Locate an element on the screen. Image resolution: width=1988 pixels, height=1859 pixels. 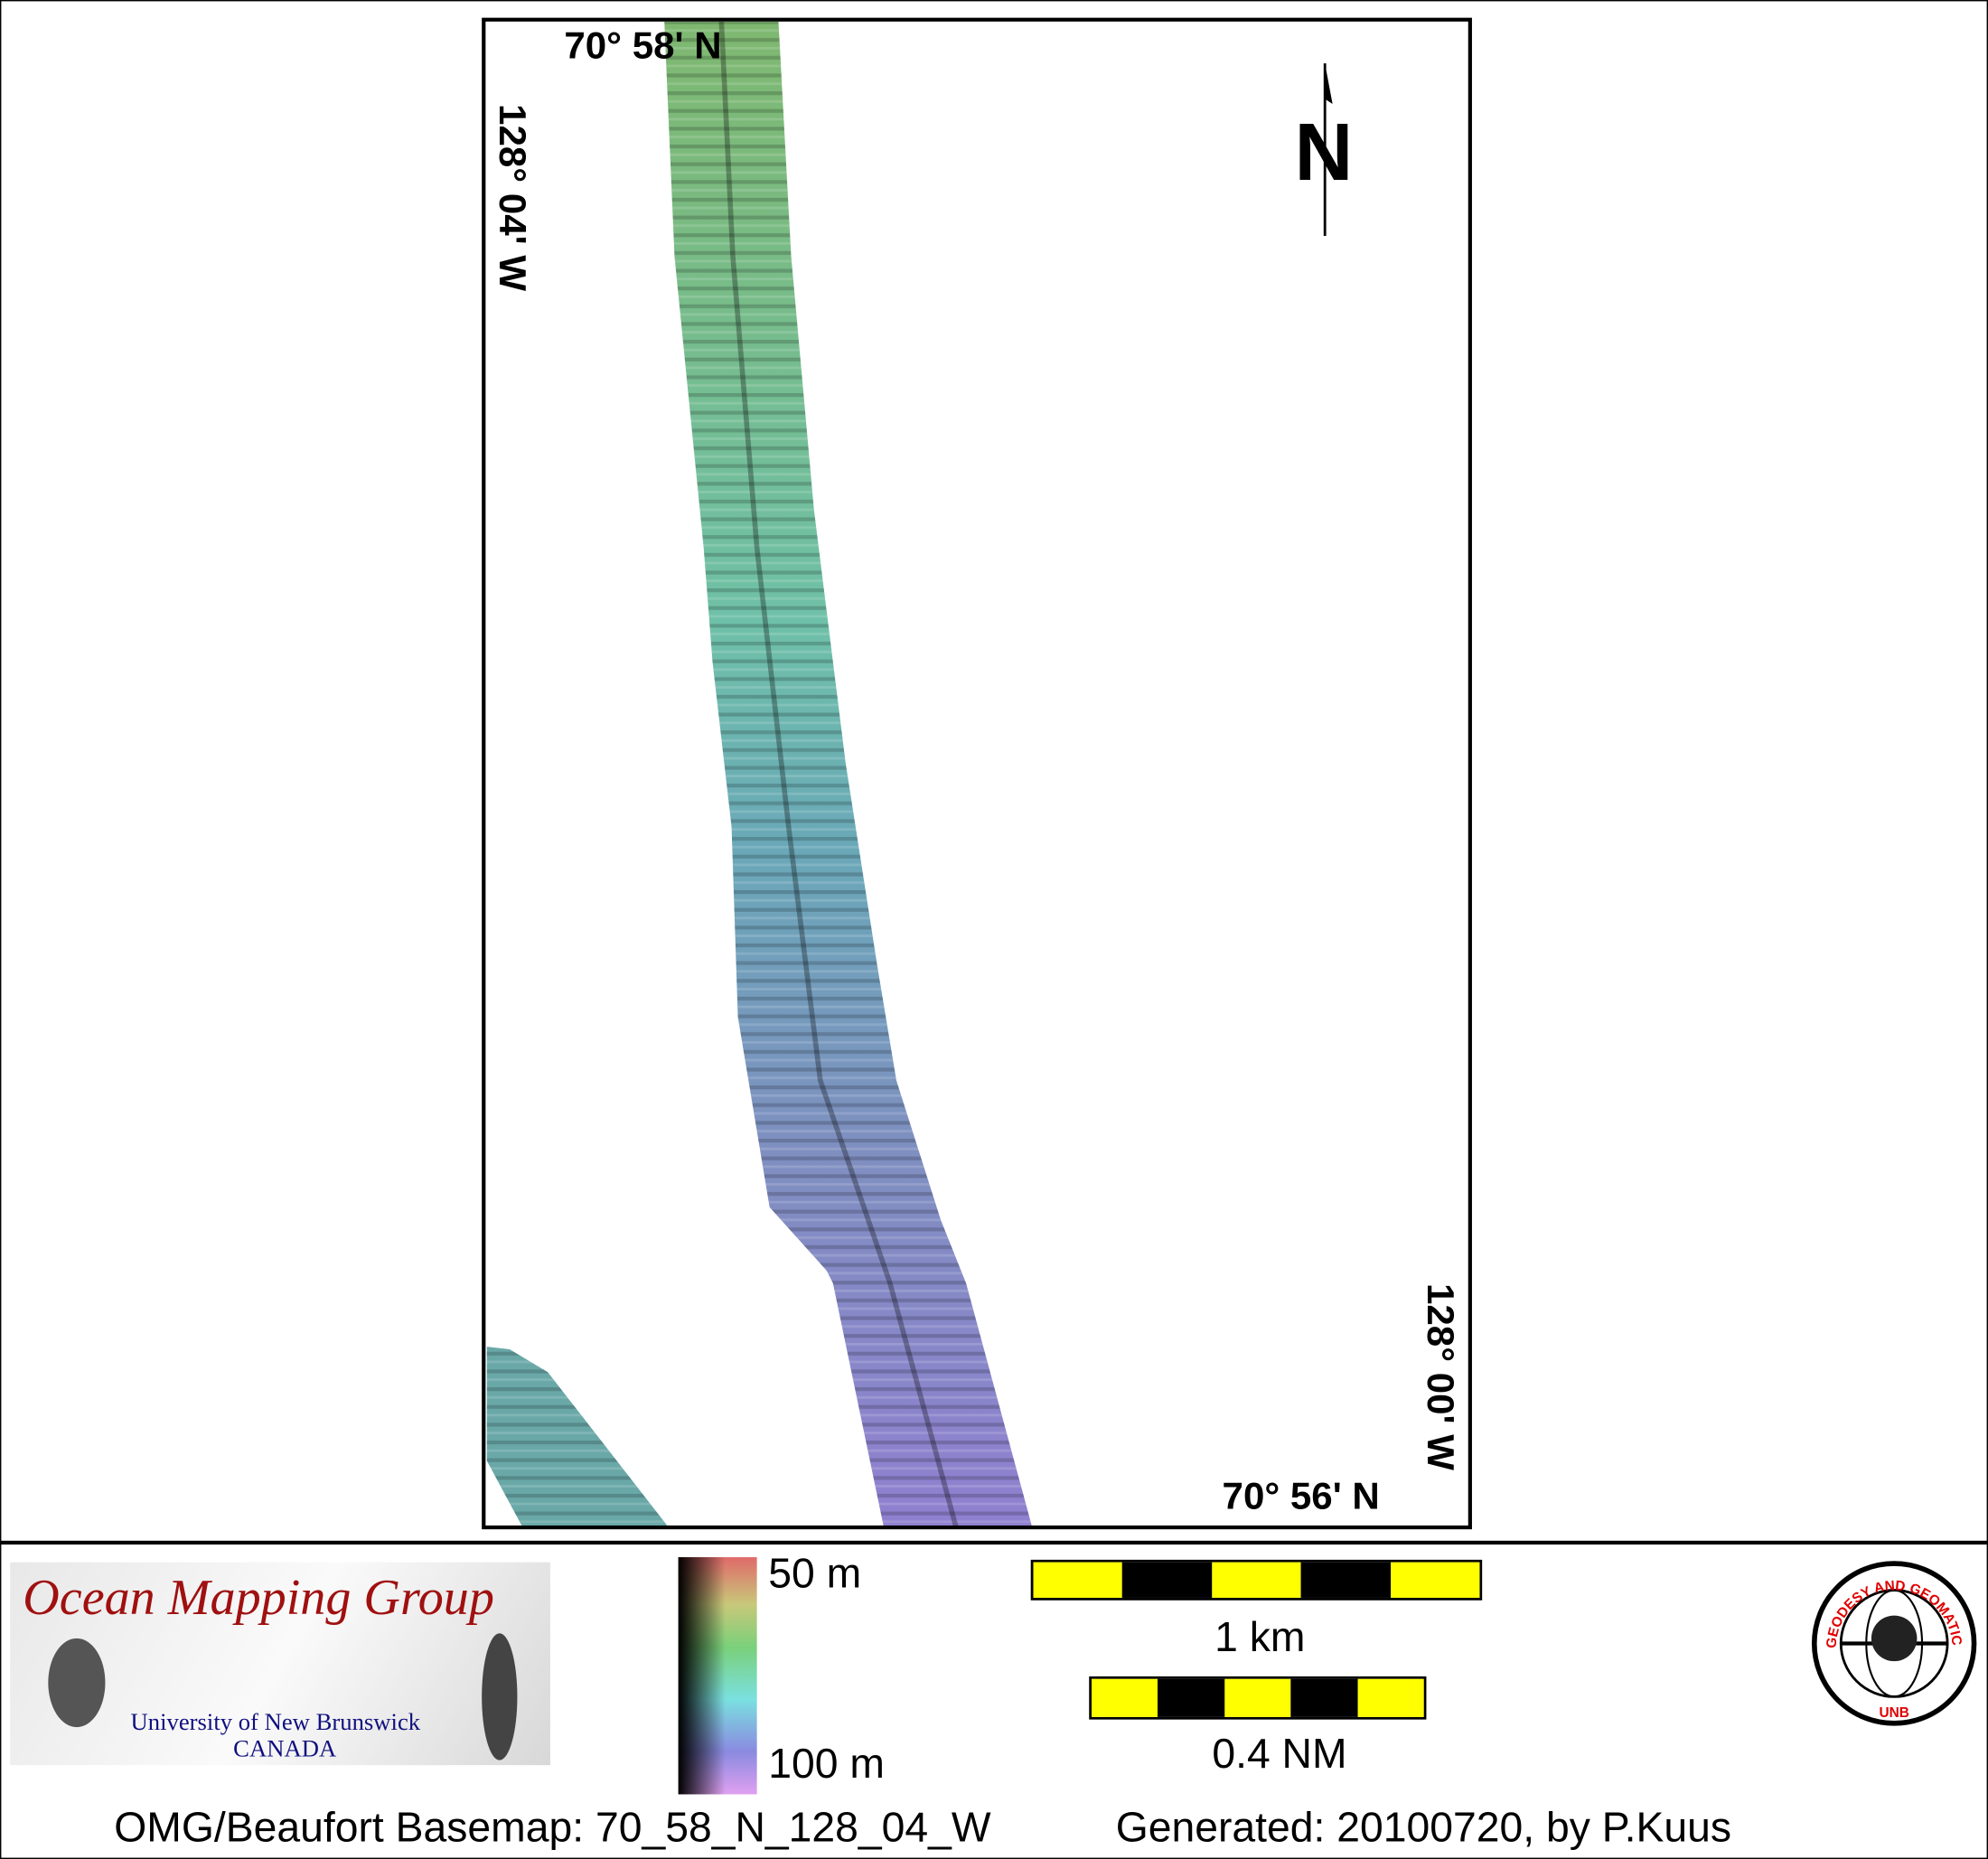
left-longitude-label: 128° 04' W is located at coordinates (511, 198).